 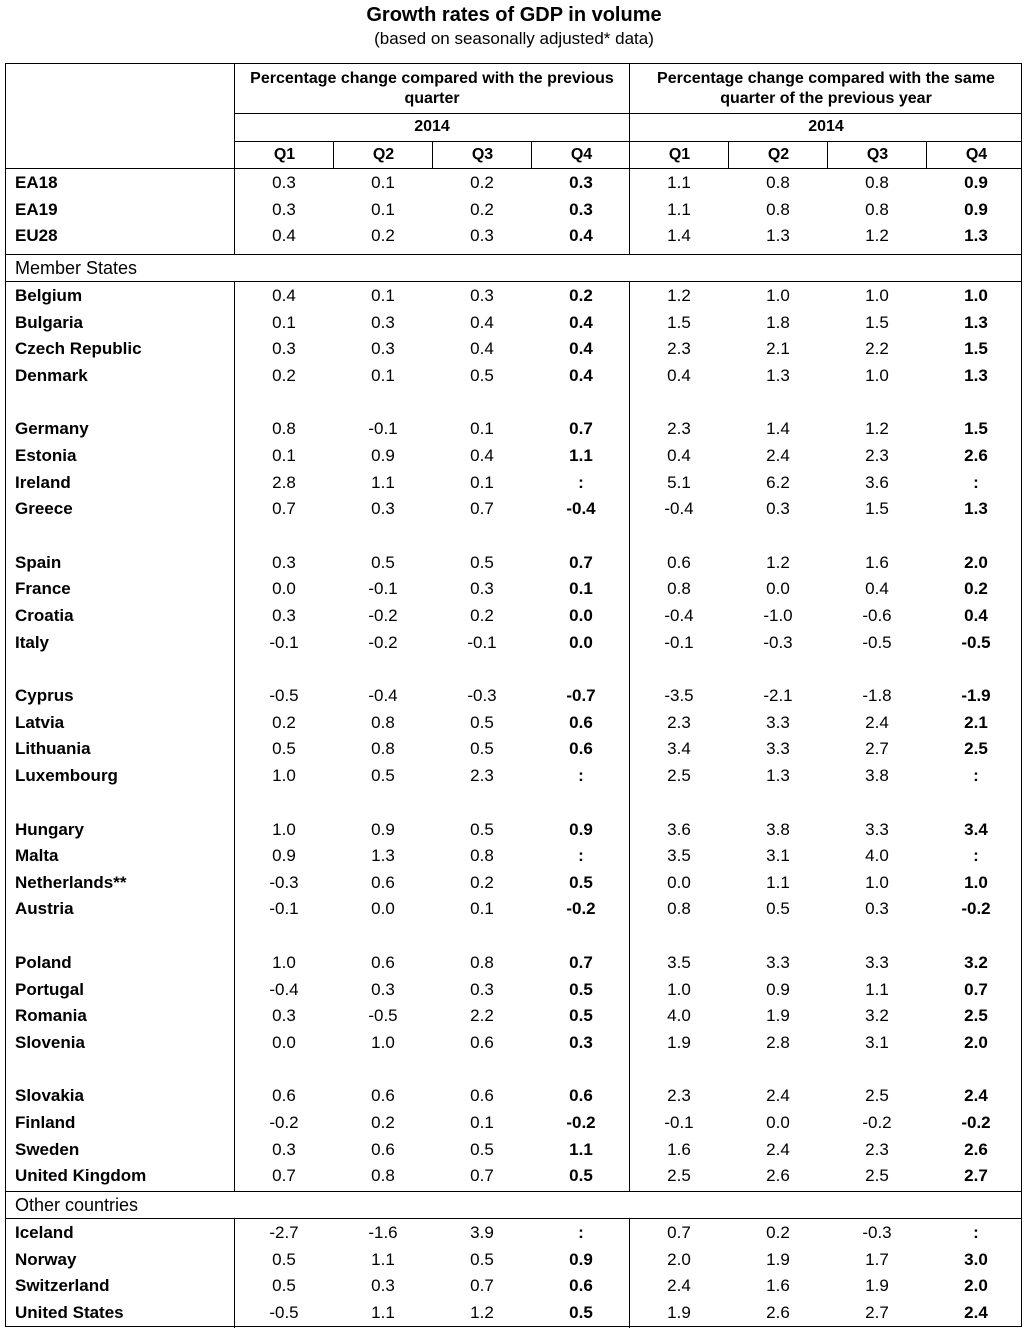 I want to click on country-label: Poland, so click(x=43, y=962).